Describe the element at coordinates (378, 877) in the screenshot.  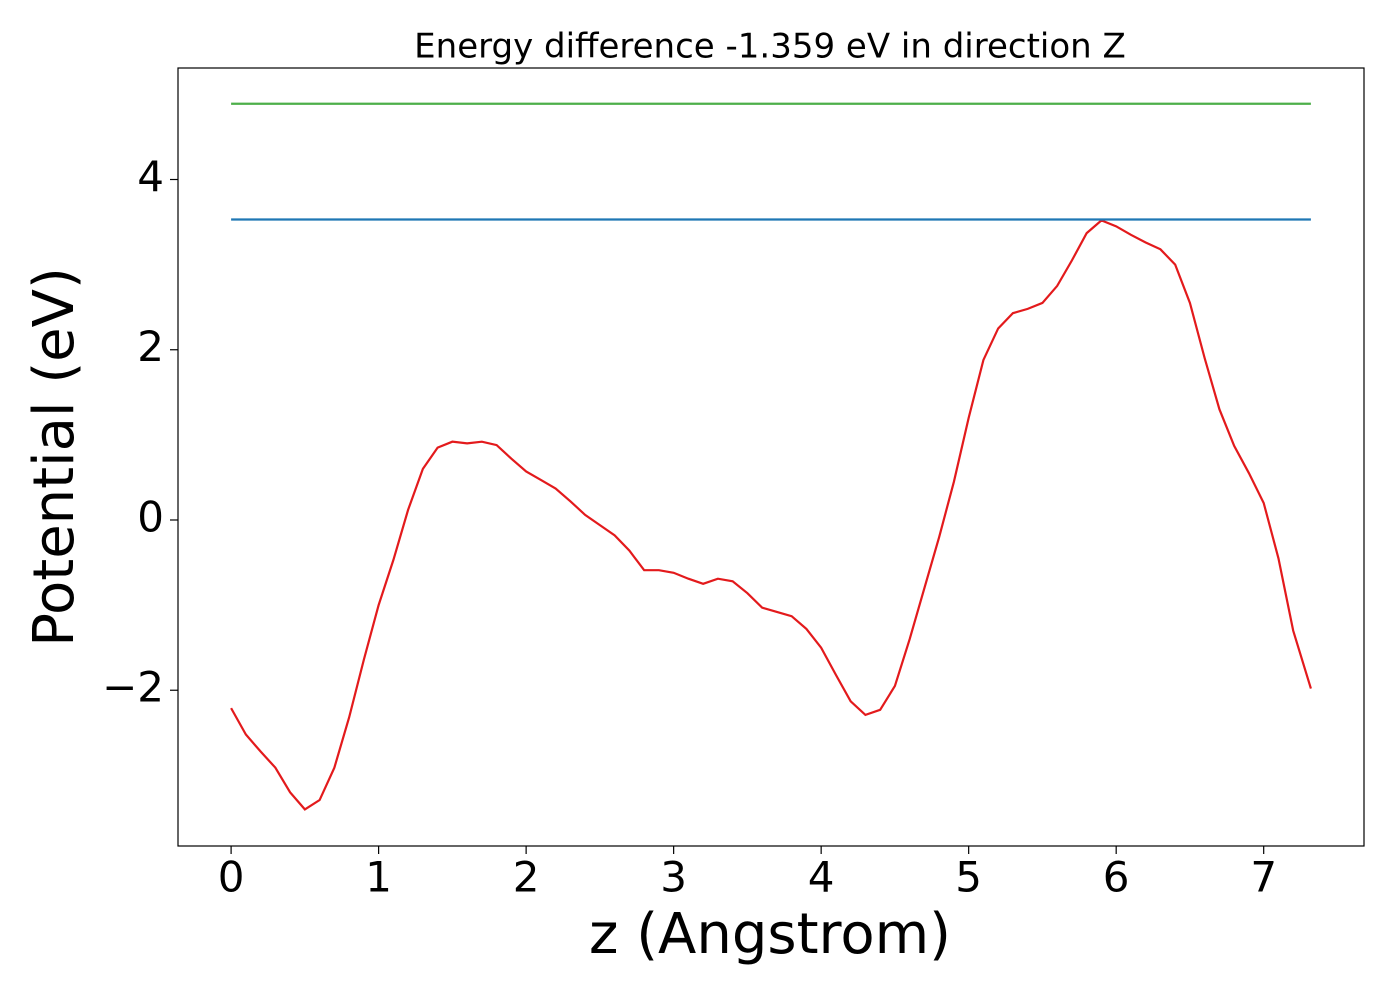
I see `x-tick-label: 1` at that location.